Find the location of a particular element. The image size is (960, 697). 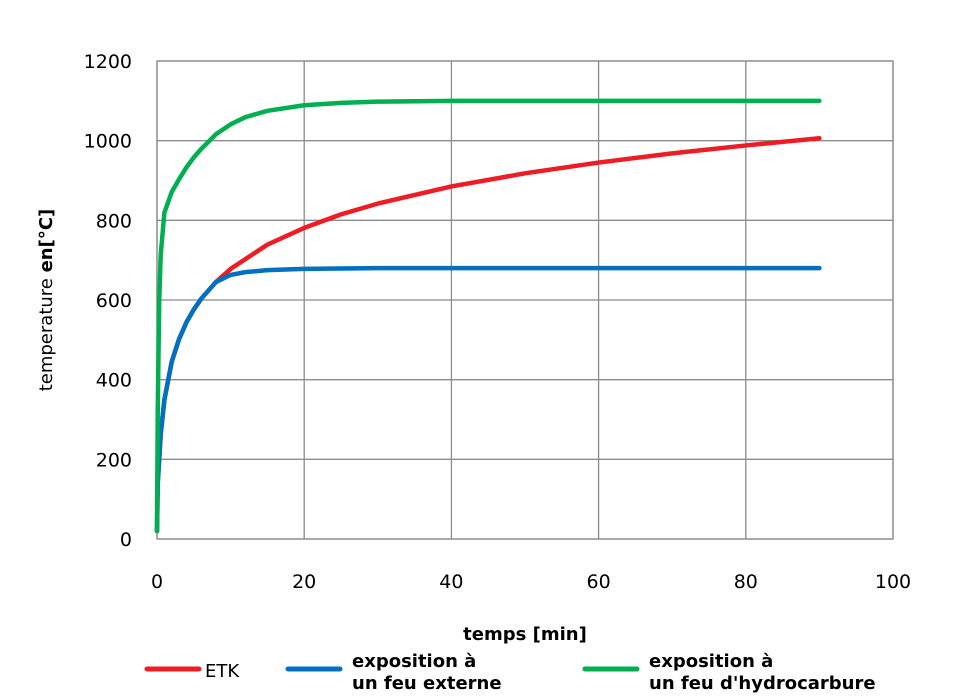

legend-item-1: ETK is located at coordinates (192, 671).